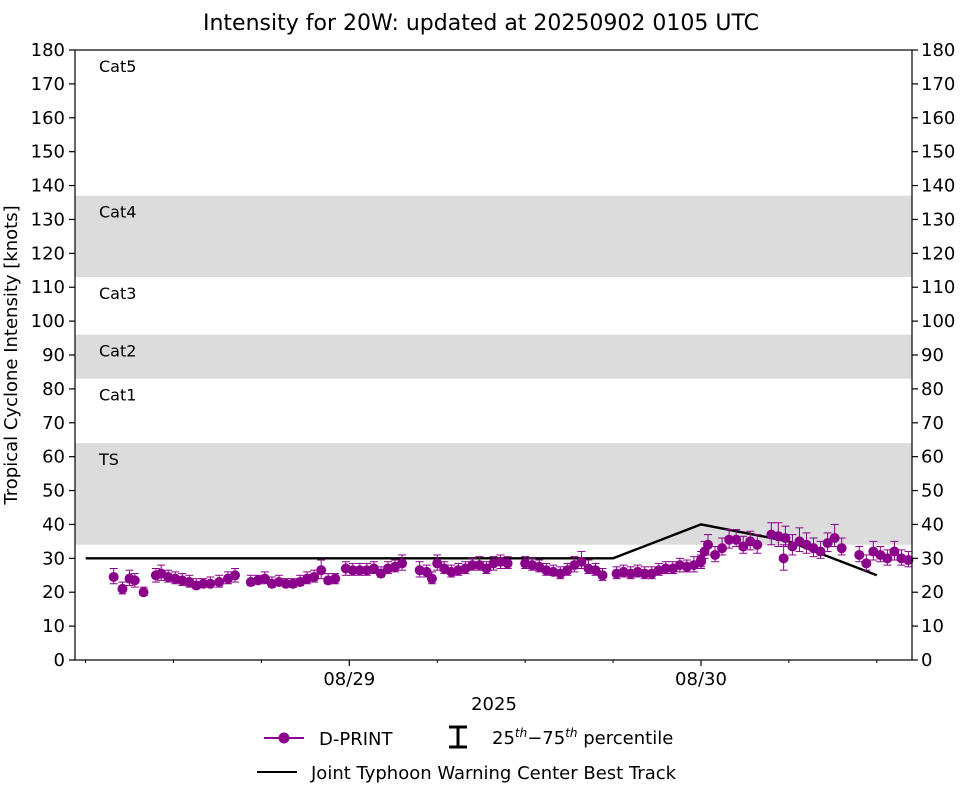 The image size is (962, 785). What do you see at coordinates (938, 186) in the screenshot?
I see `y-tick-label-right: 140` at bounding box center [938, 186].